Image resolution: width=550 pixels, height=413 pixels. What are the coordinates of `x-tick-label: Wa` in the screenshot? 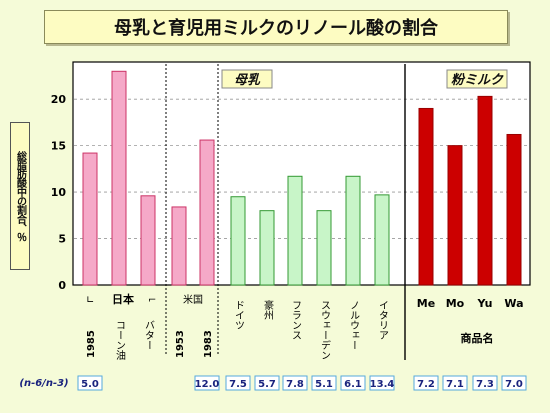 It's located at (513, 303).